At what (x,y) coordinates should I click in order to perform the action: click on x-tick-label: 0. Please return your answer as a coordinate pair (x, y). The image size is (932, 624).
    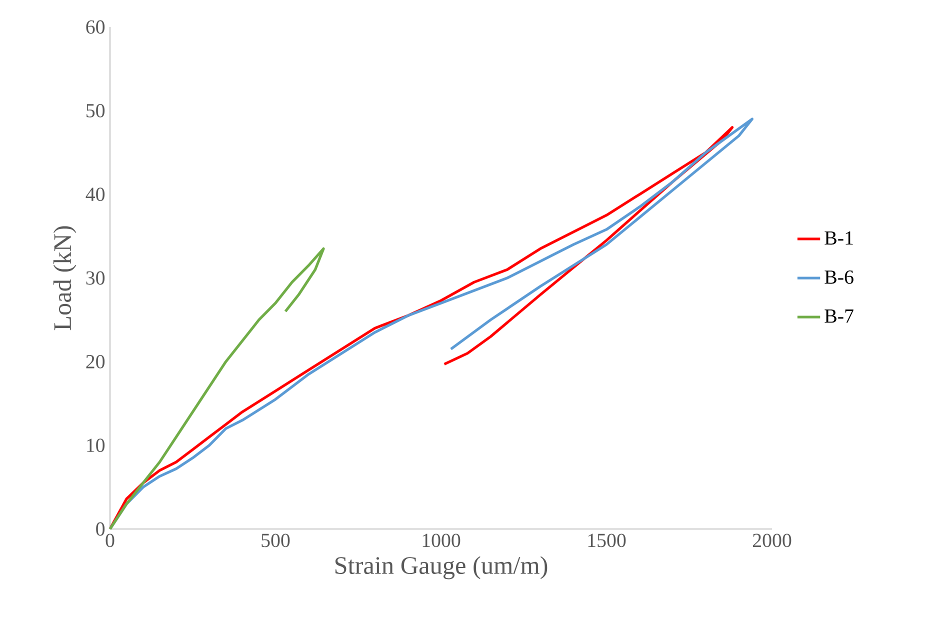
    Looking at the image, I should click on (110, 541).